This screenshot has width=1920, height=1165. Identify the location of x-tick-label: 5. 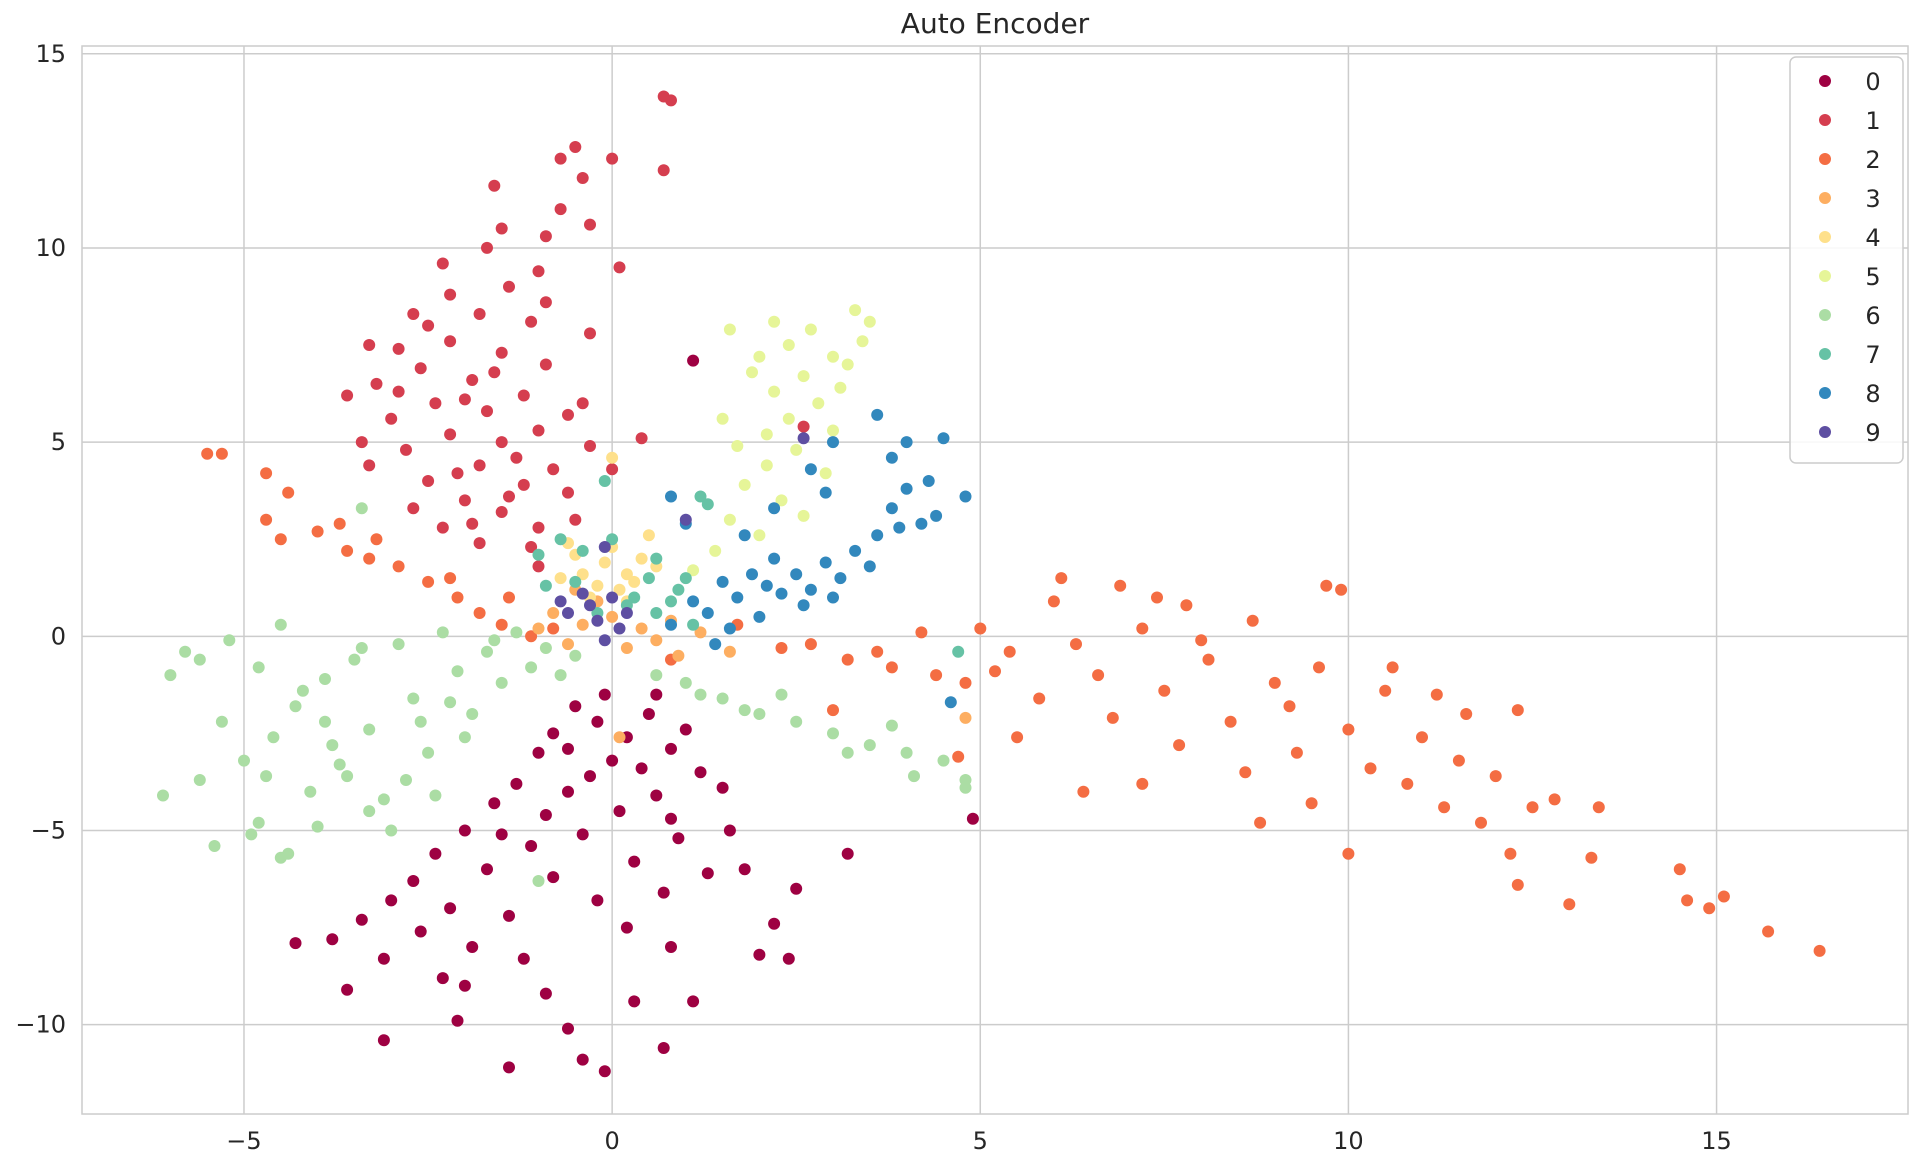
(980, 1141).